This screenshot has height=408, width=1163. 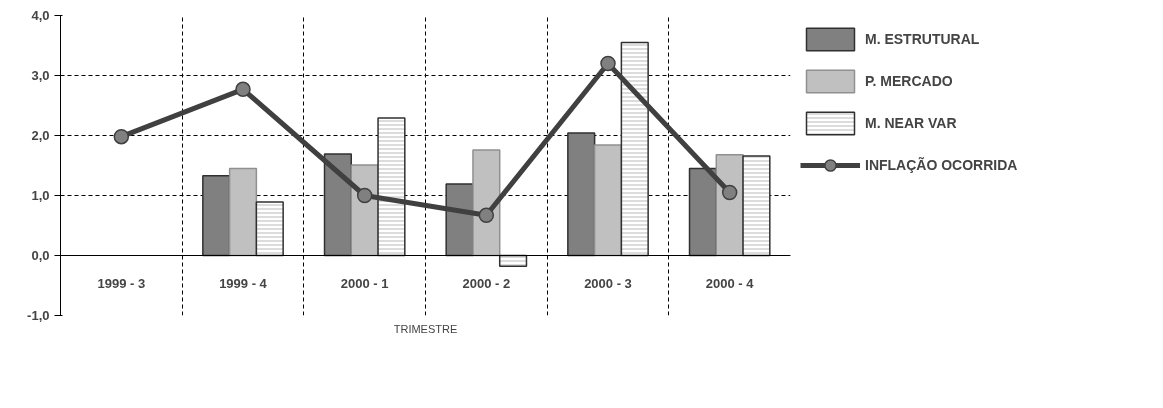 I want to click on y-tick-label: 2,0, so click(x=40, y=135).